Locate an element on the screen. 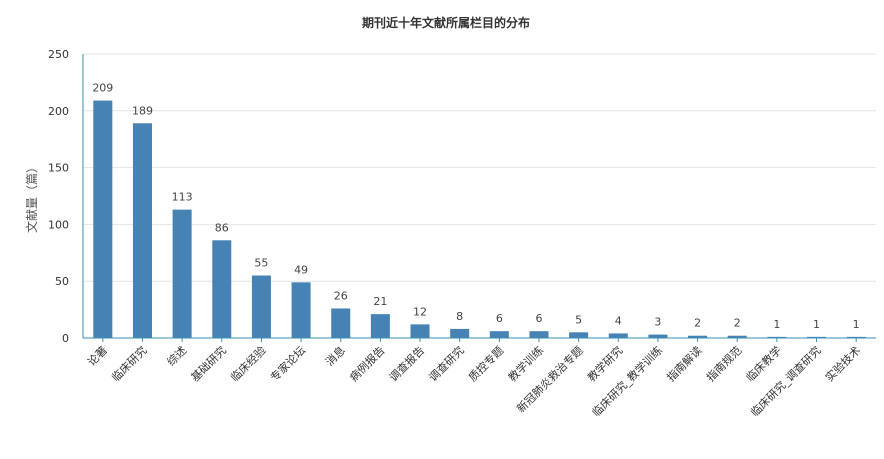 Image resolution: width=884 pixels, height=459 pixels. y-tick-label: 150 is located at coordinates (58, 168).